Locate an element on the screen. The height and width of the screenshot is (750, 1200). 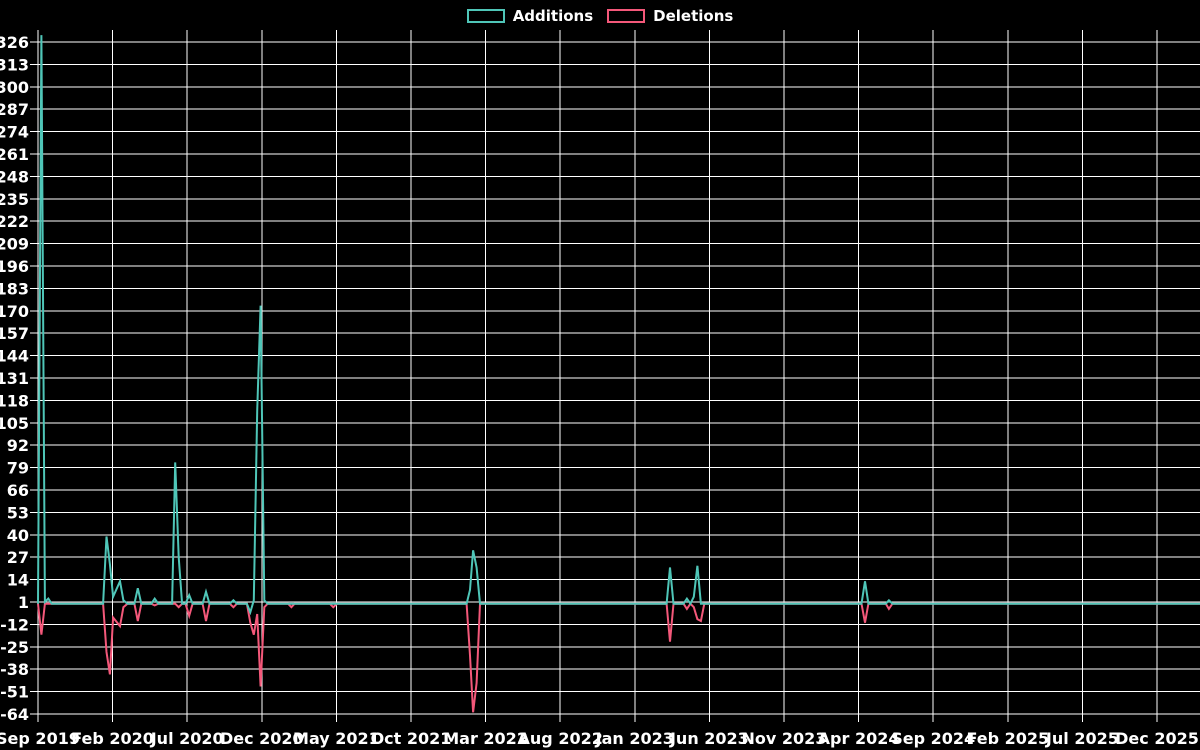
y-tick-label: 14 is located at coordinates (18, 580).